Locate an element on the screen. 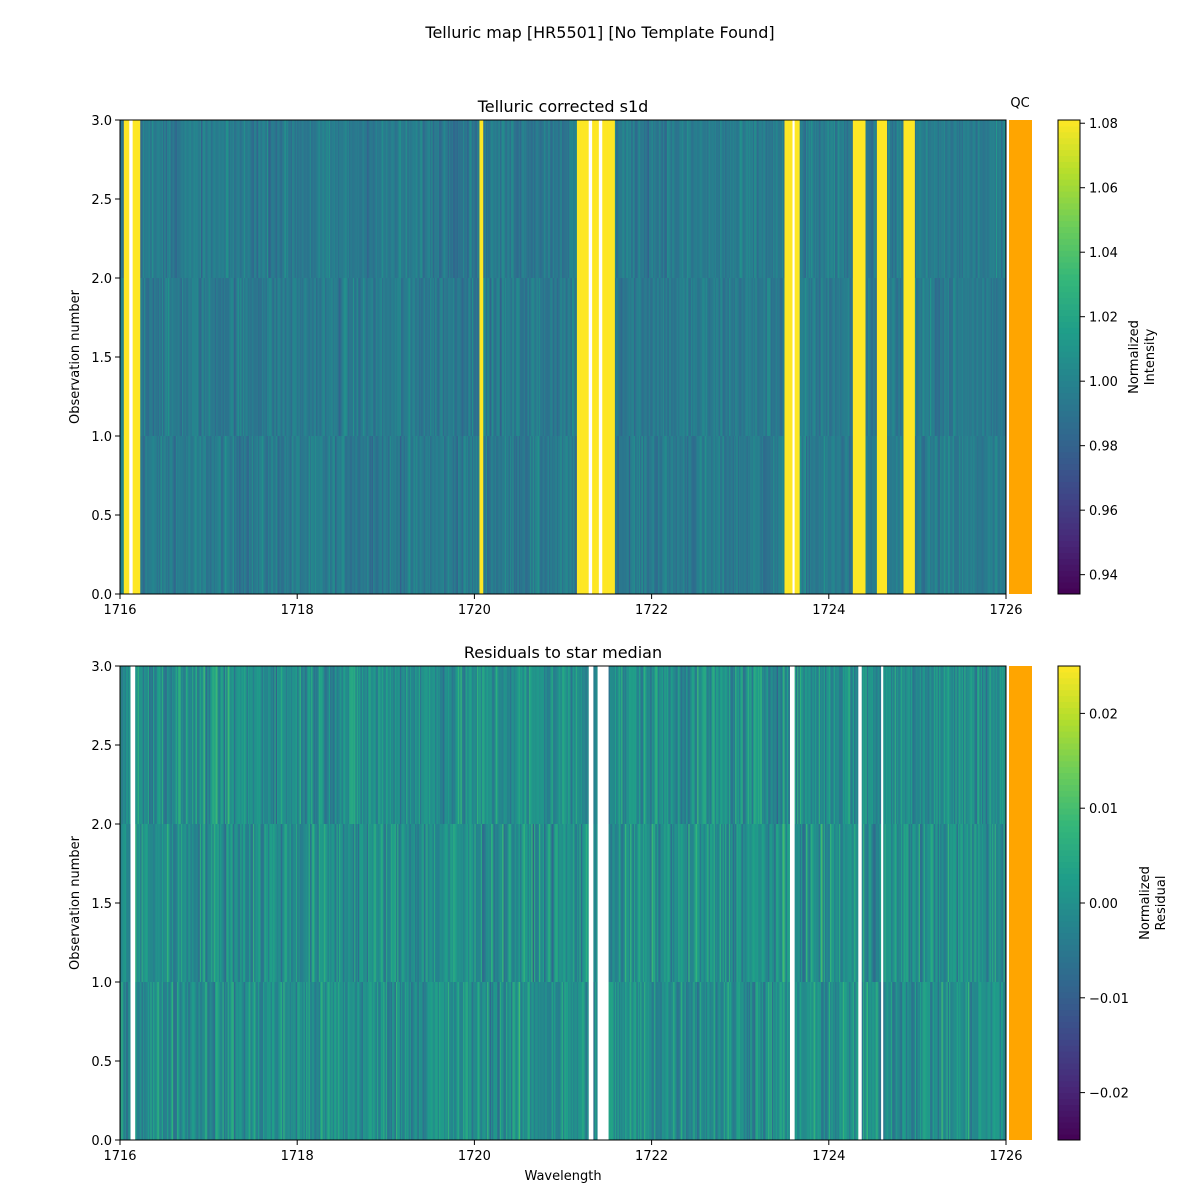 The image size is (1200, 1200). colorbar-label: Intensity is located at coordinates (1150, 356).